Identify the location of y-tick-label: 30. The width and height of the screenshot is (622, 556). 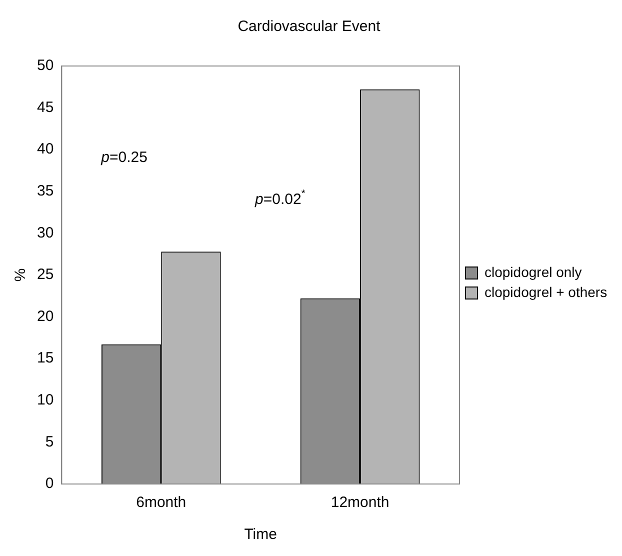
(45, 233).